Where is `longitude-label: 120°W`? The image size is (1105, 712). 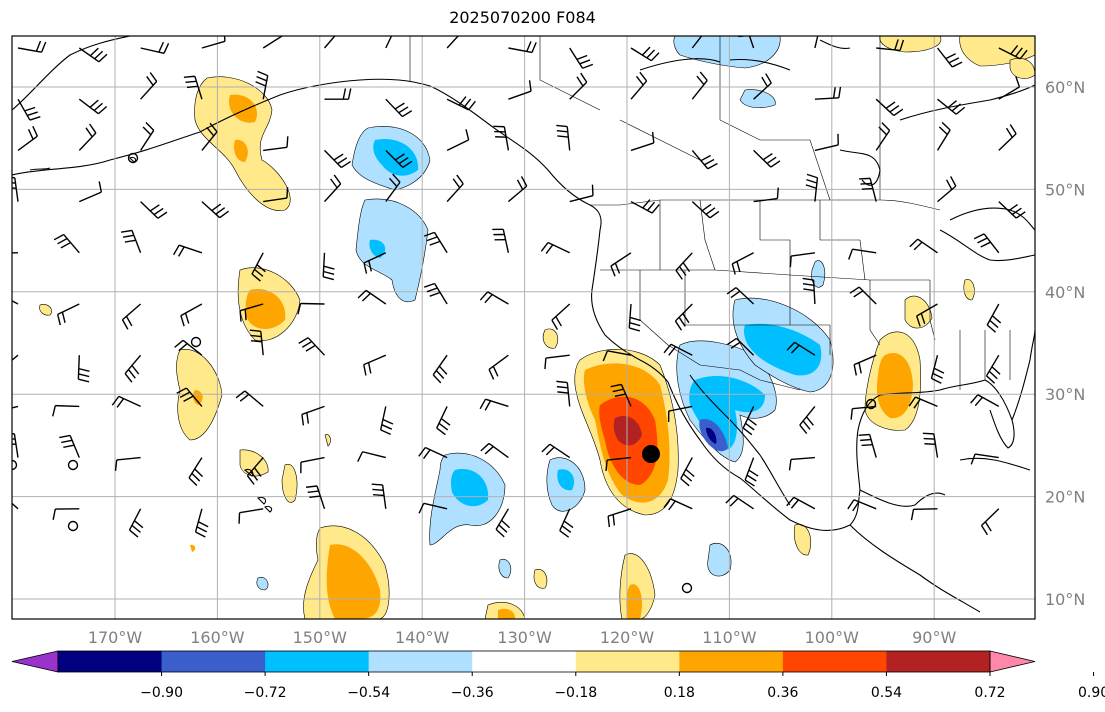 longitude-label: 120°W is located at coordinates (627, 637).